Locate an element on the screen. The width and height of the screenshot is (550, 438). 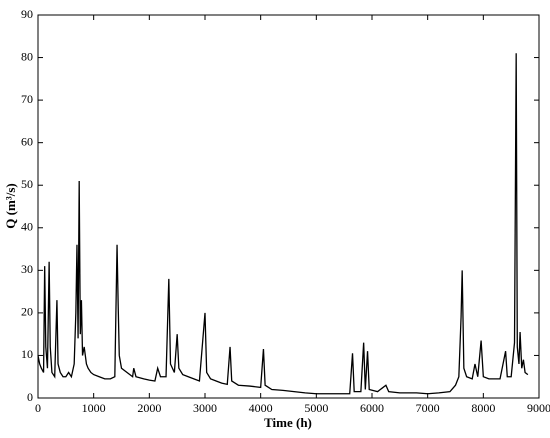
y-tick-label: 10 is located at coordinates (27, 354).